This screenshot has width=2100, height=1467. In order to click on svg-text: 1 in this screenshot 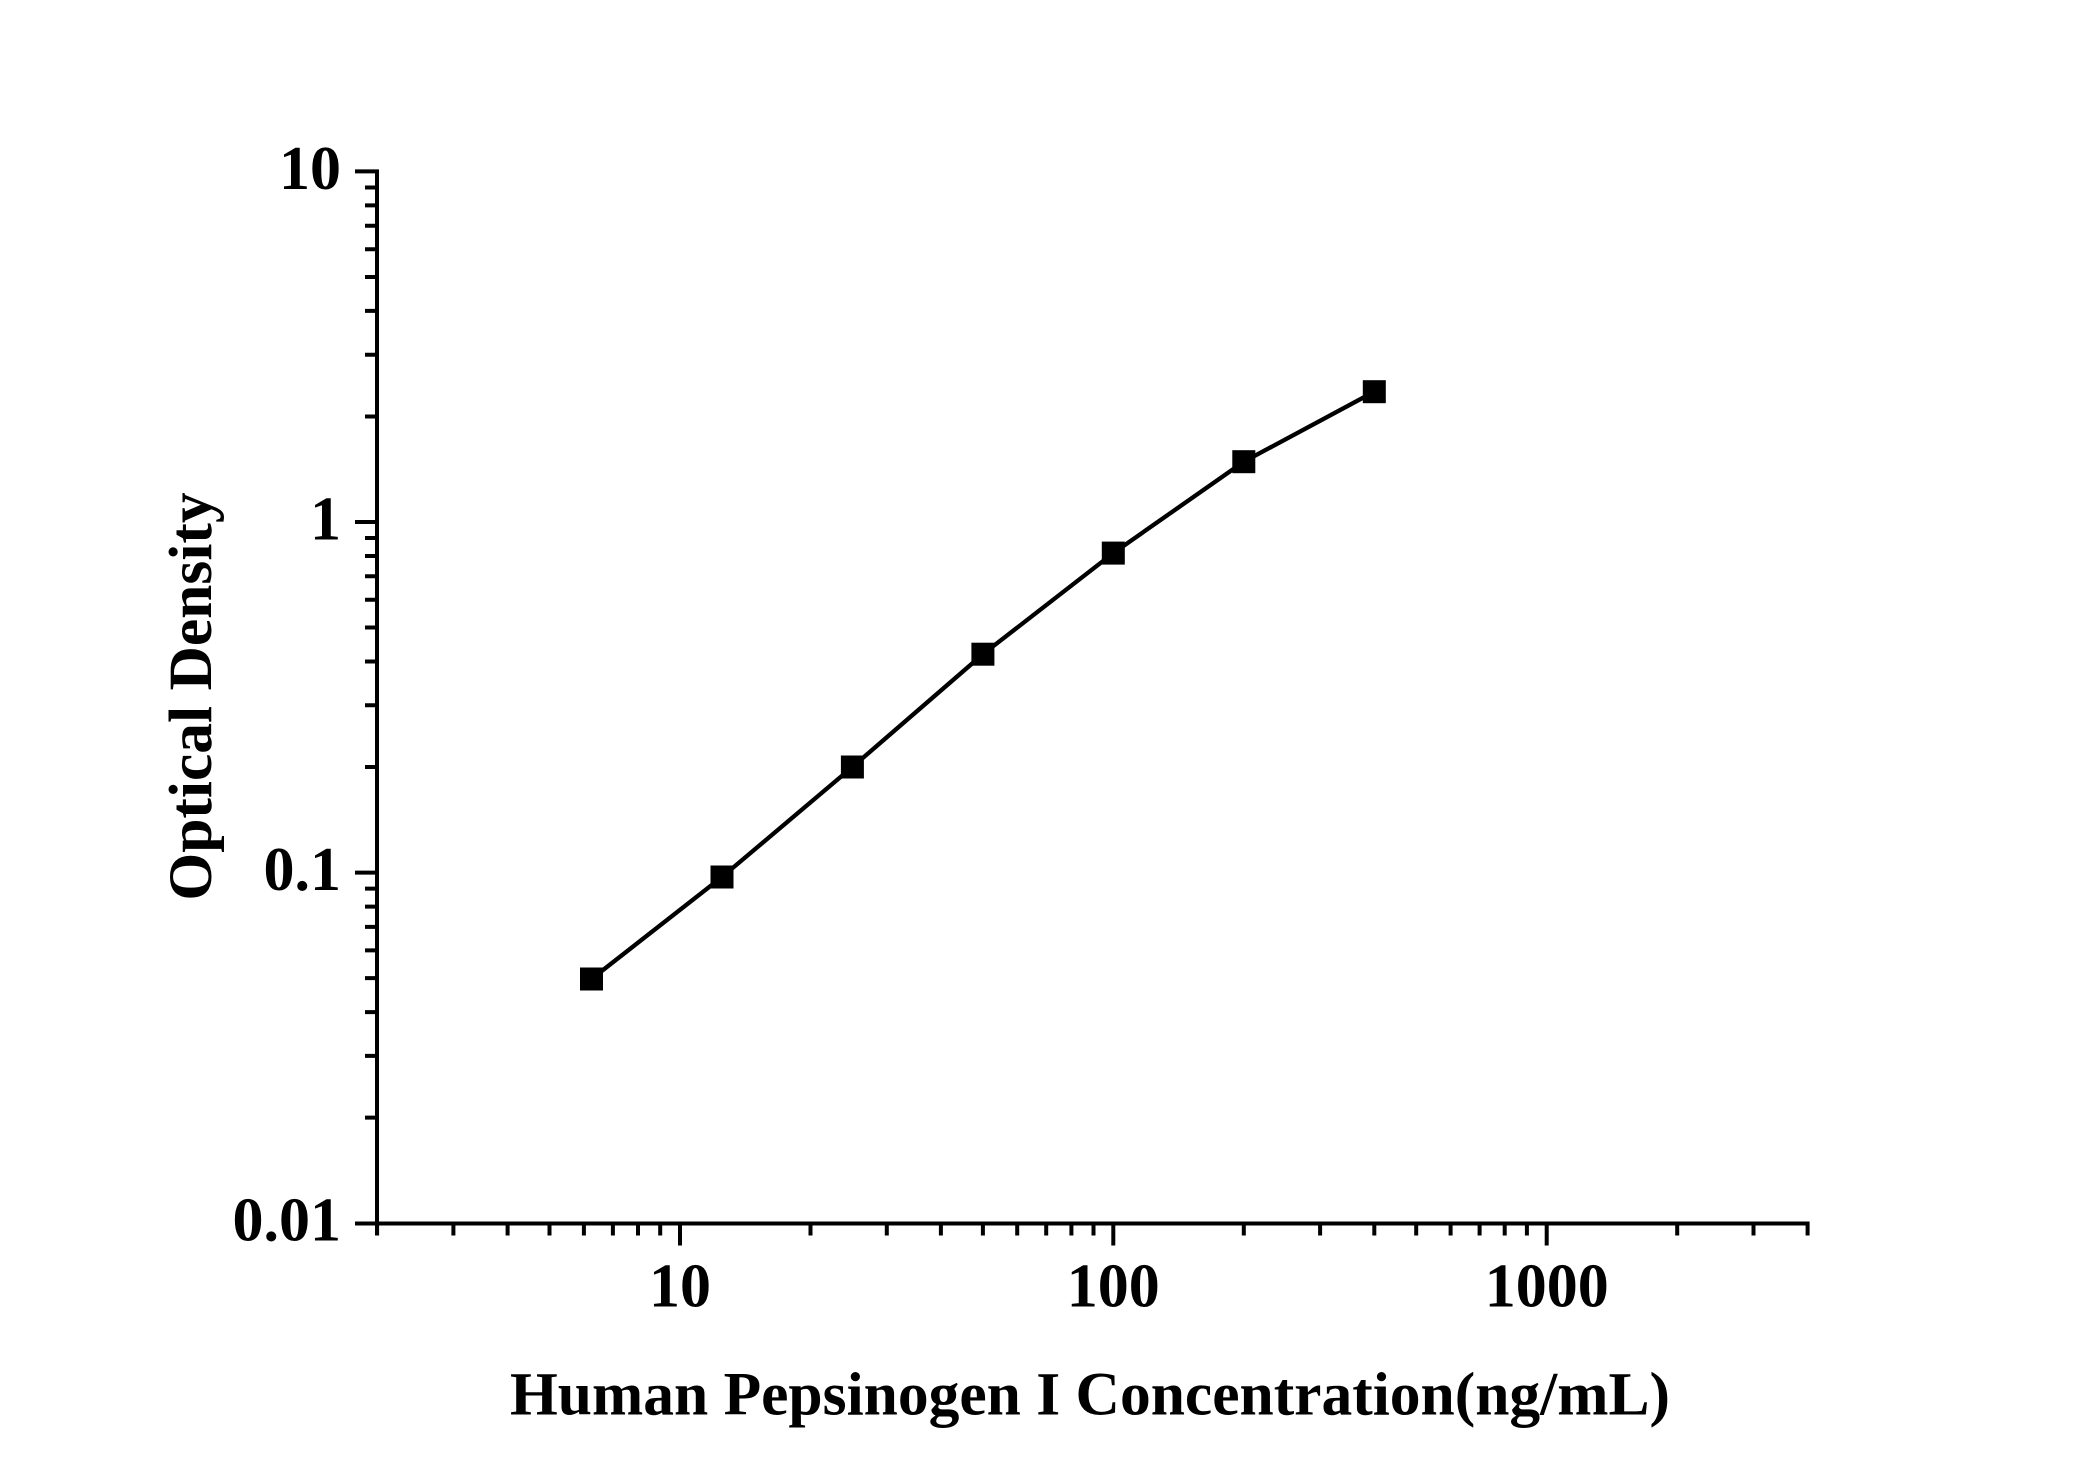, I will do `click(325, 520)`.